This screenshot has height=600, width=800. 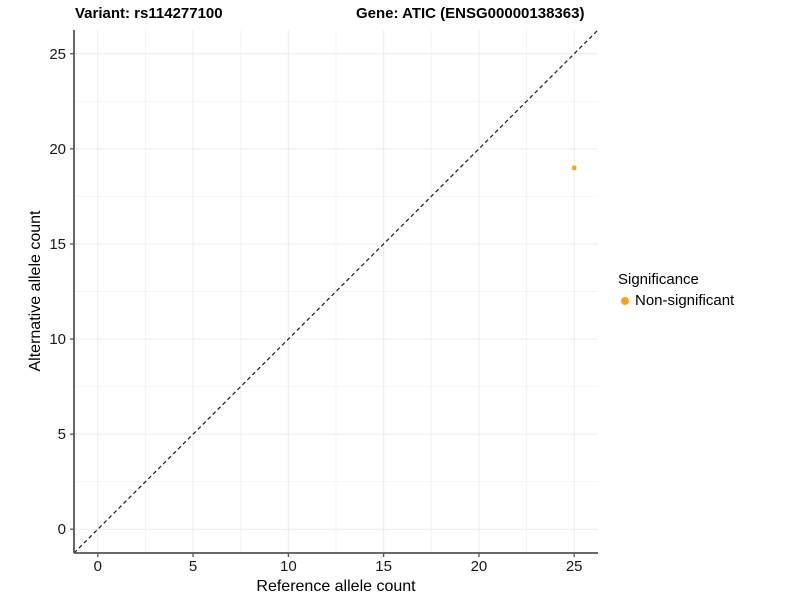 What do you see at coordinates (574, 566) in the screenshot?
I see `x-tick-label: 25` at bounding box center [574, 566].